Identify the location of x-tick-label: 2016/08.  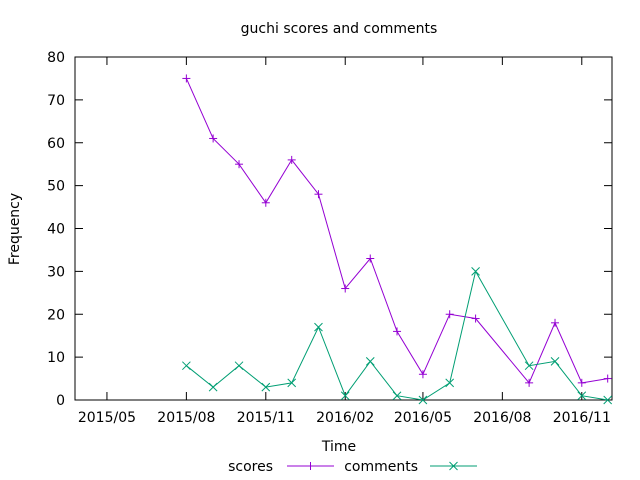
(502, 418).